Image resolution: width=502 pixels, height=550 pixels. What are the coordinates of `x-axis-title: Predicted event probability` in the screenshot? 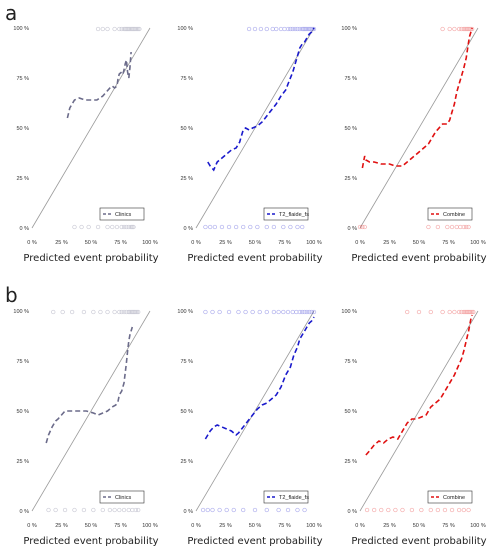 It's located at (254, 541).